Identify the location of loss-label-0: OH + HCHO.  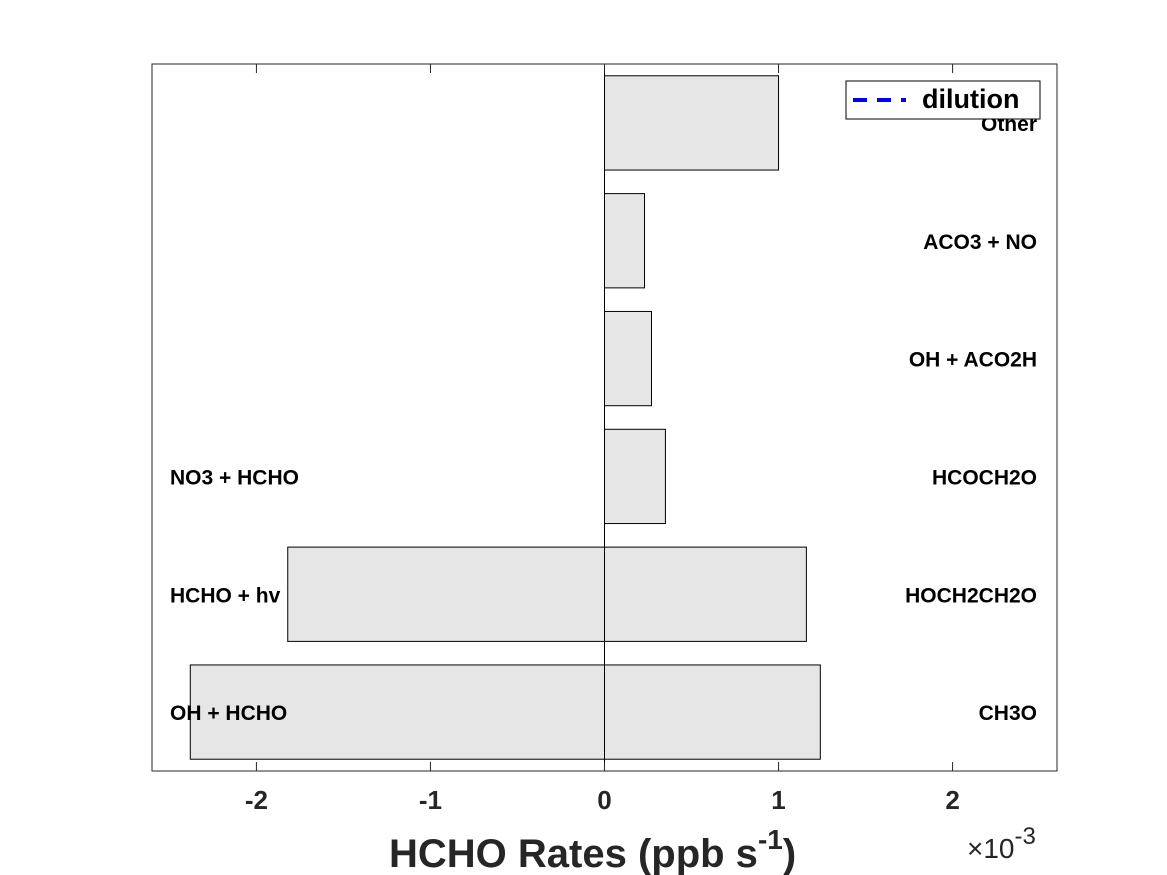
(228, 713).